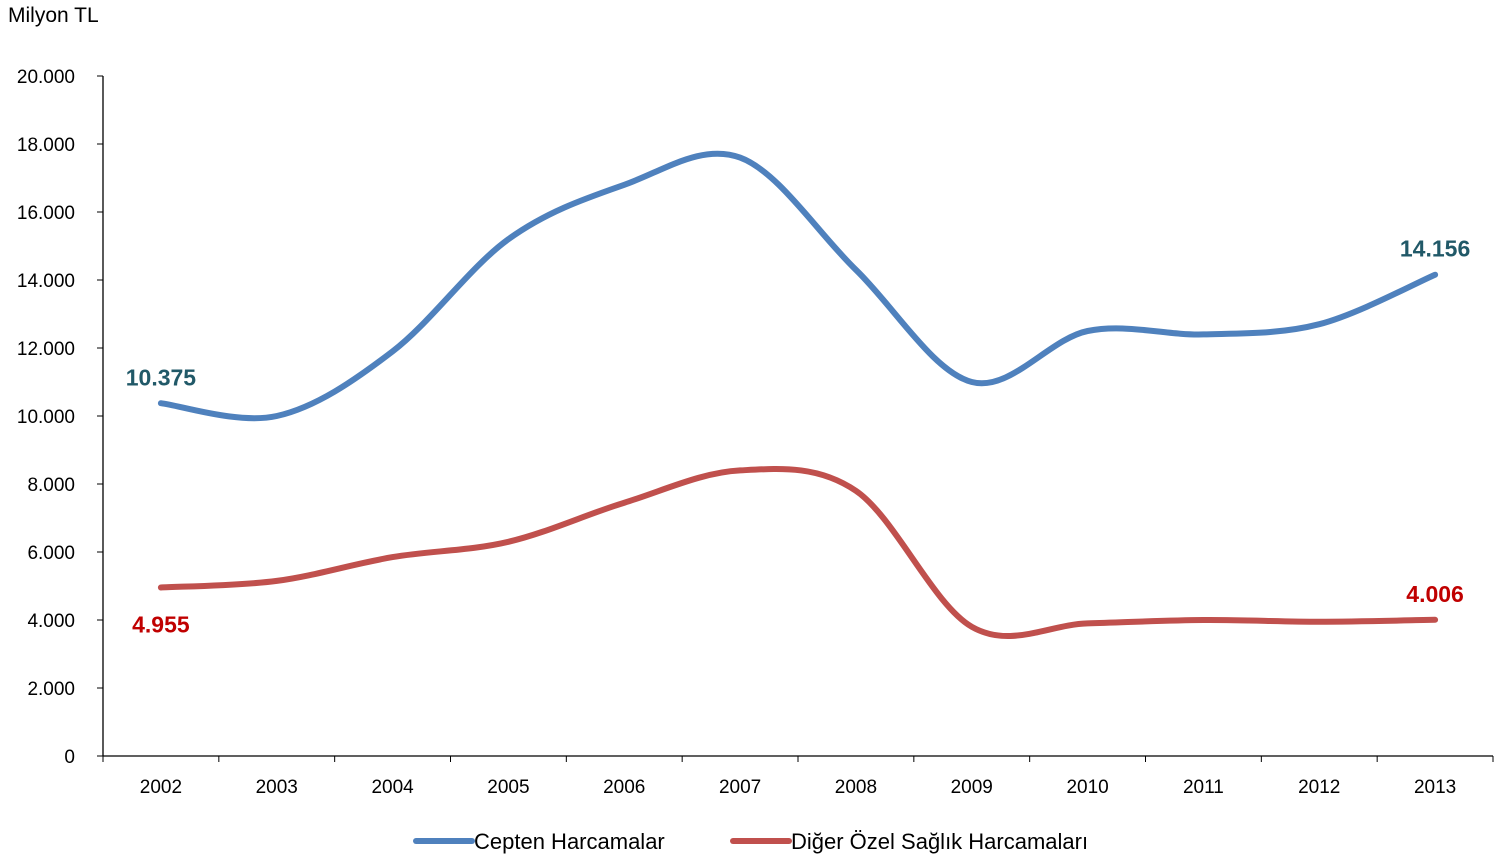 This screenshot has width=1495, height=859. Describe the element at coordinates (1319, 787) in the screenshot. I see `x-tick-label: 2012` at that location.